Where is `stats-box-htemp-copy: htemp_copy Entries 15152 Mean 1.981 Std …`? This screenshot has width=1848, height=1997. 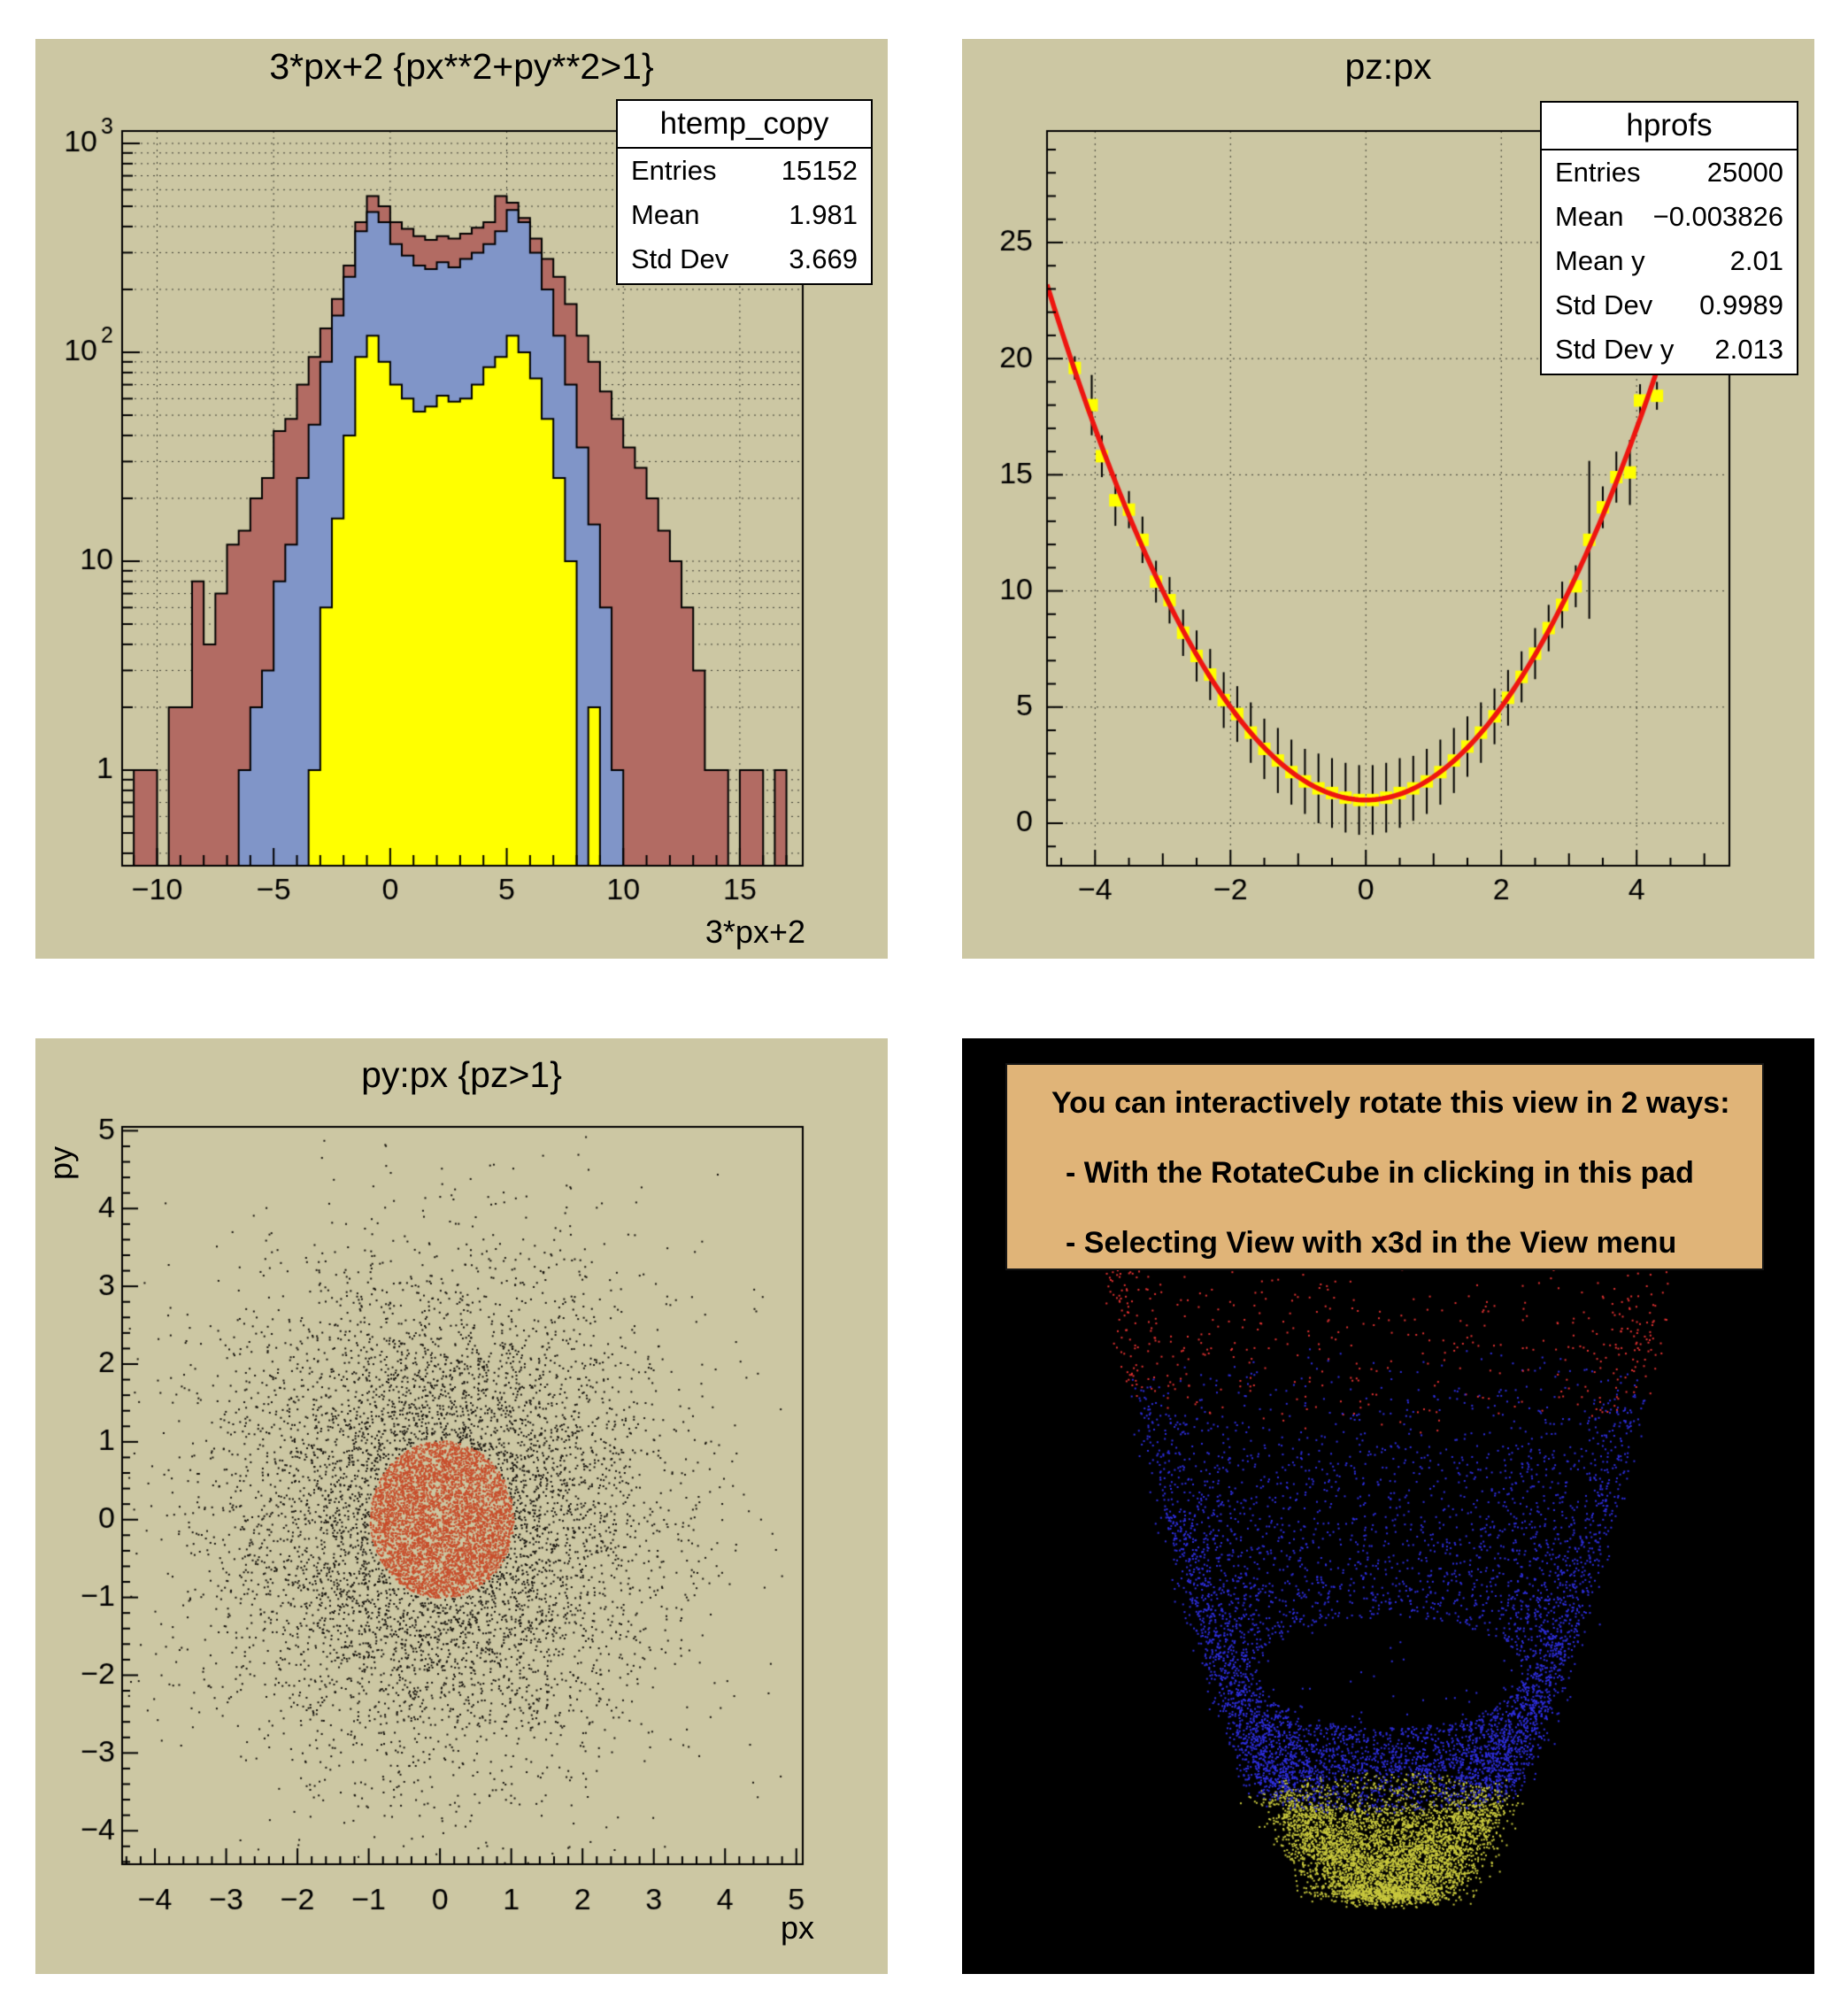 stats-box-htemp-copy: htemp_copy Entries 15152 Mean 1.981 Std … is located at coordinates (745, 192).